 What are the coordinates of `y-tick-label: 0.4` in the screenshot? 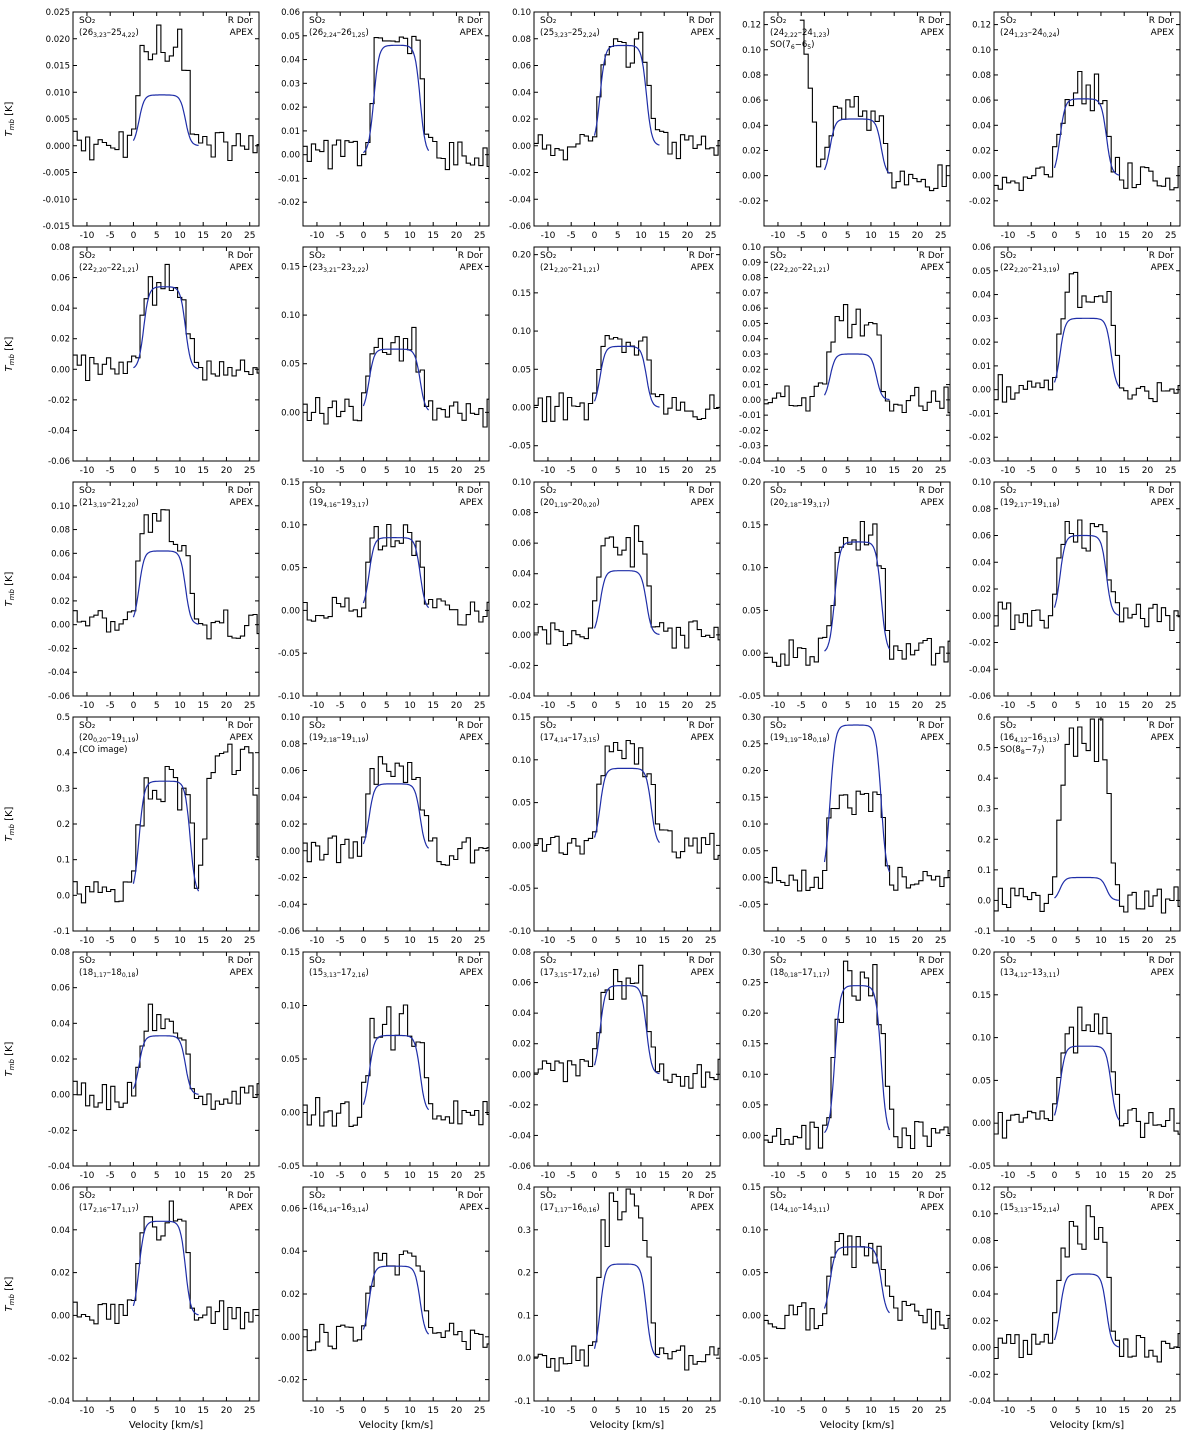 It's located at (63, 754).